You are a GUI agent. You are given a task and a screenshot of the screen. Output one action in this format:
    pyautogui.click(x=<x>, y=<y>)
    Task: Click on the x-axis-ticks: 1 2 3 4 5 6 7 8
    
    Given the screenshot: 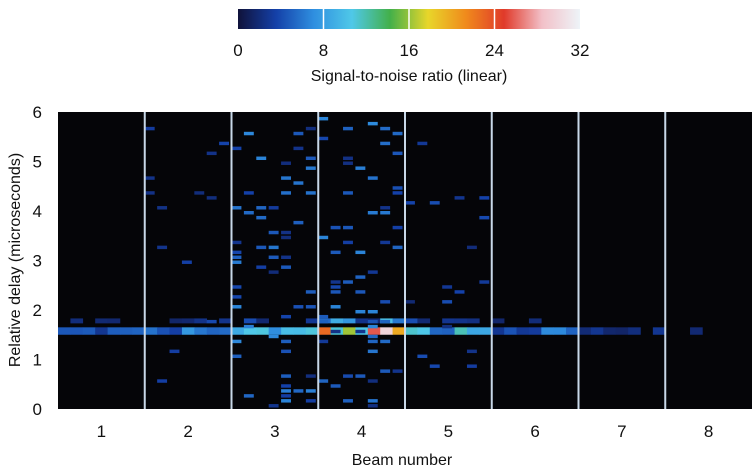 What is the action you would take?
    pyautogui.click(x=405, y=431)
    